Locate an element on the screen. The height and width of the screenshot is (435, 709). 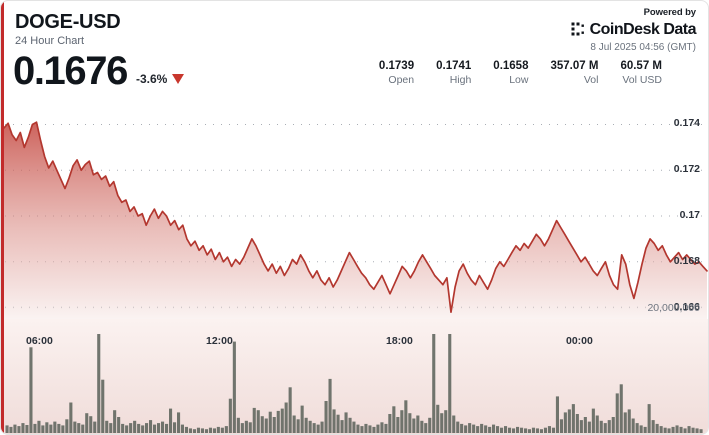
stat-value: 0.1739 is located at coordinates (396, 66).